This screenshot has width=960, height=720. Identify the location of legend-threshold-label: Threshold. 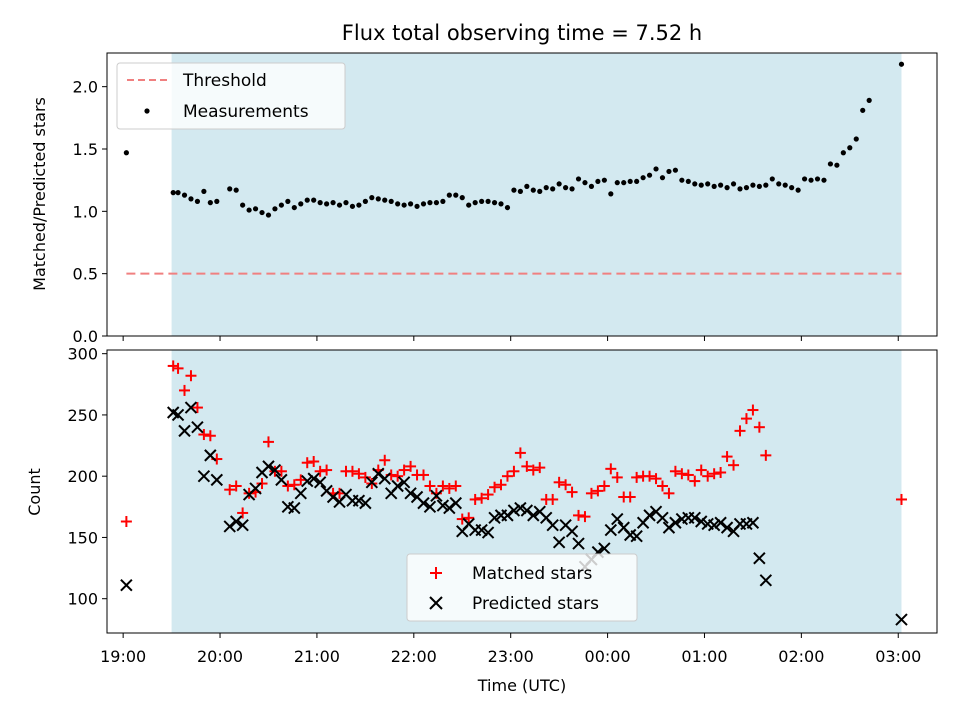
(224, 81).